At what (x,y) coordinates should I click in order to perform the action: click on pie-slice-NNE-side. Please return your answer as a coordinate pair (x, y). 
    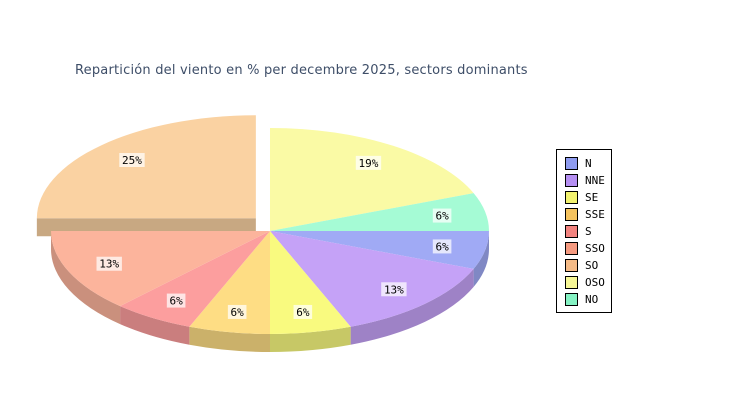
    Looking at the image, I should click on (412, 306).